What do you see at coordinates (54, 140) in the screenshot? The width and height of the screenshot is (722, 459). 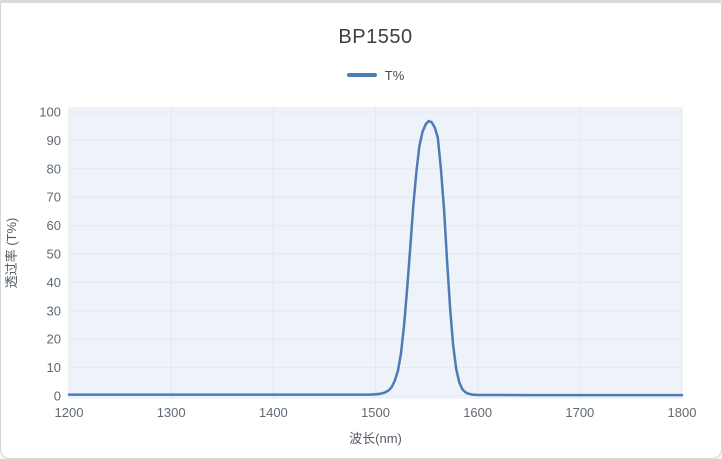 I see `y-tick-label: 90` at bounding box center [54, 140].